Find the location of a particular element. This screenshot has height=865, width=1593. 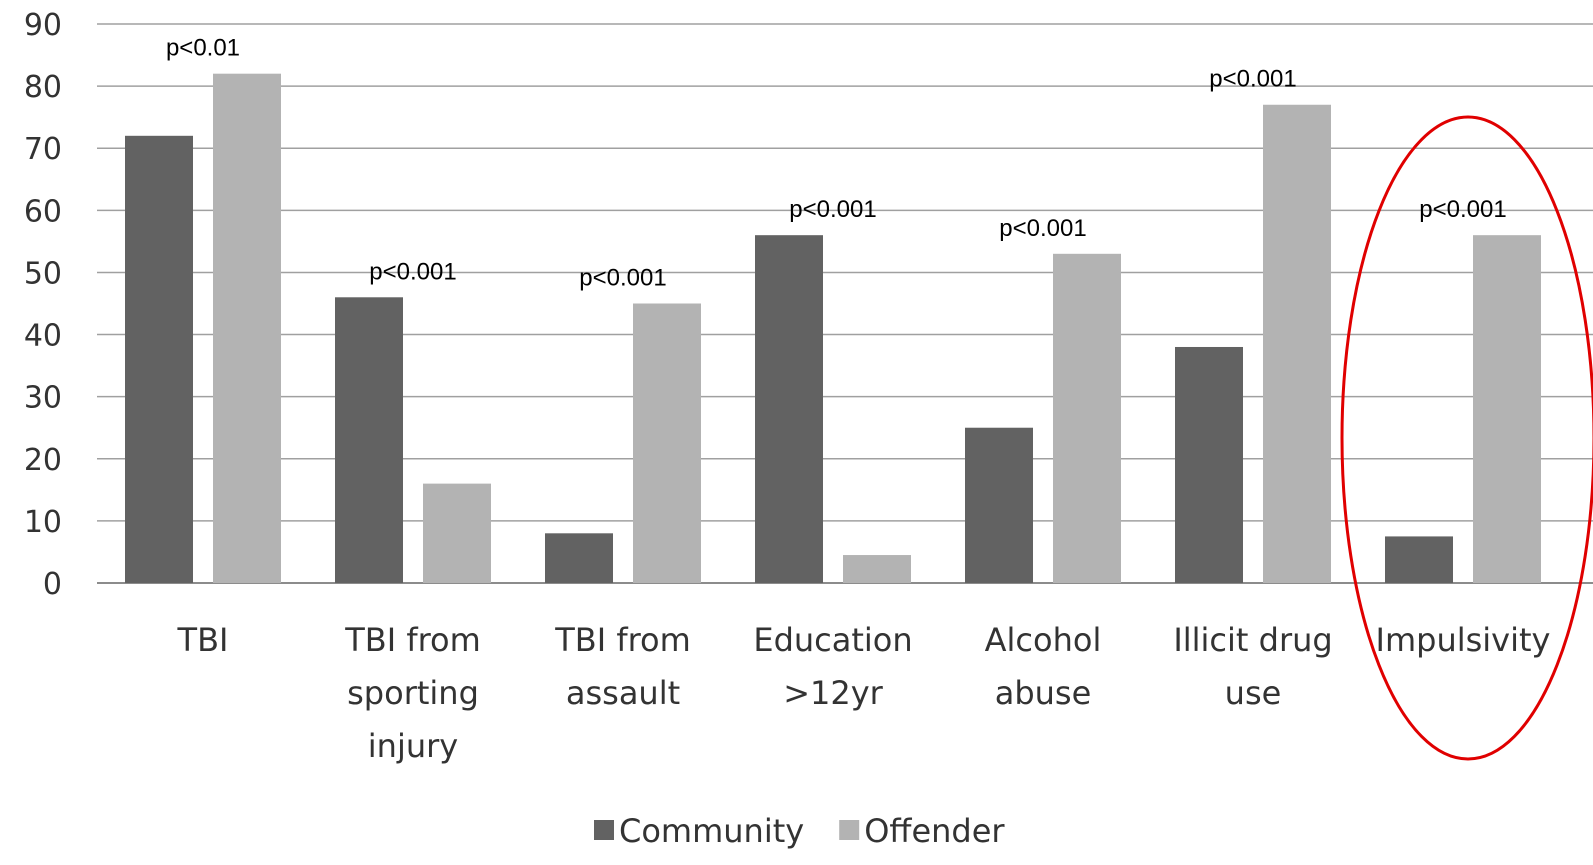

category-label-line: Illicit drug is located at coordinates (1252, 640).